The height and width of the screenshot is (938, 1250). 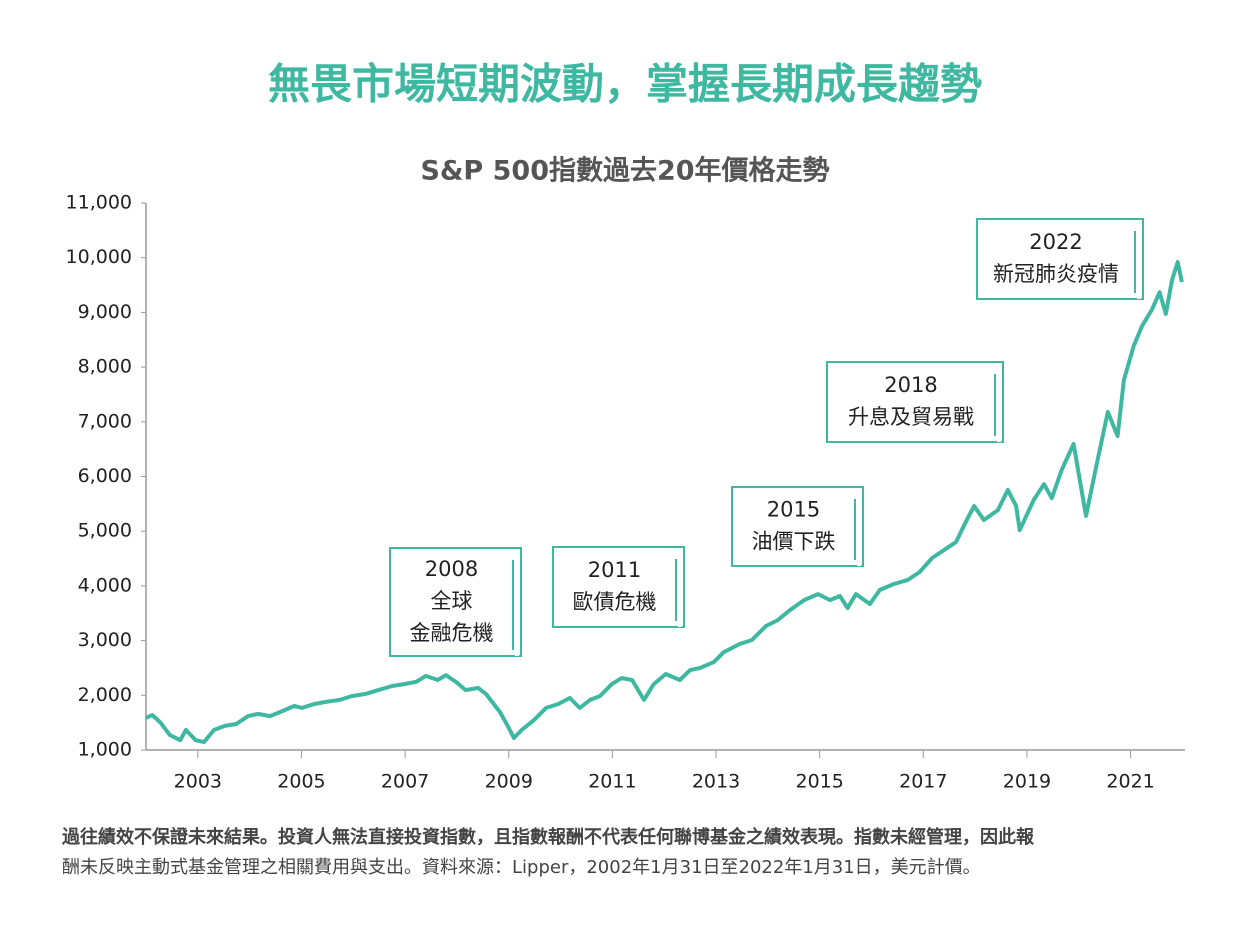 I want to click on x-tick-label: 2017, so click(x=923, y=782).